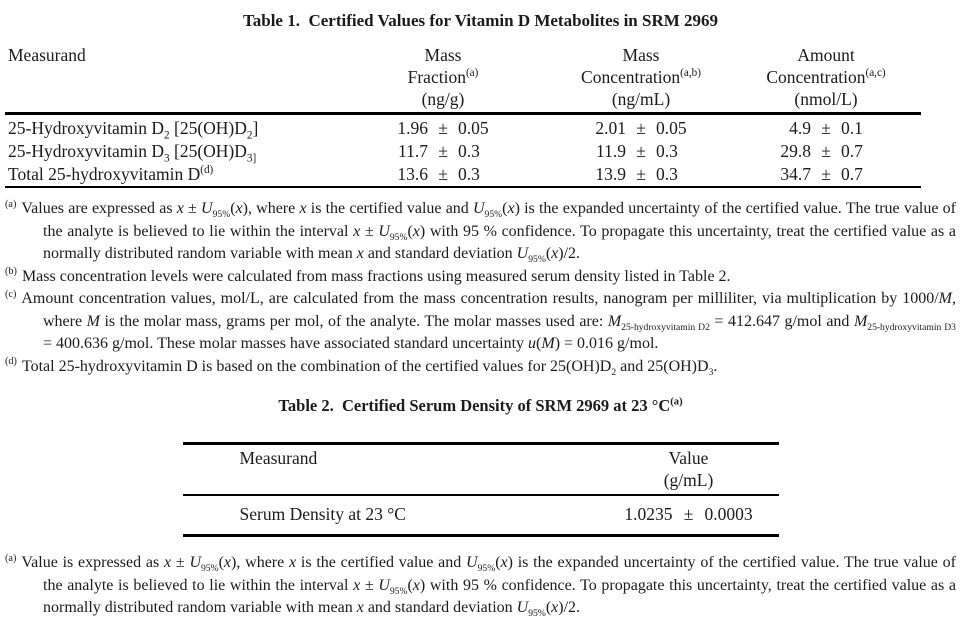 The image size is (961, 636). I want to click on table1-header-measurand: Measurand, so click(170, 79).